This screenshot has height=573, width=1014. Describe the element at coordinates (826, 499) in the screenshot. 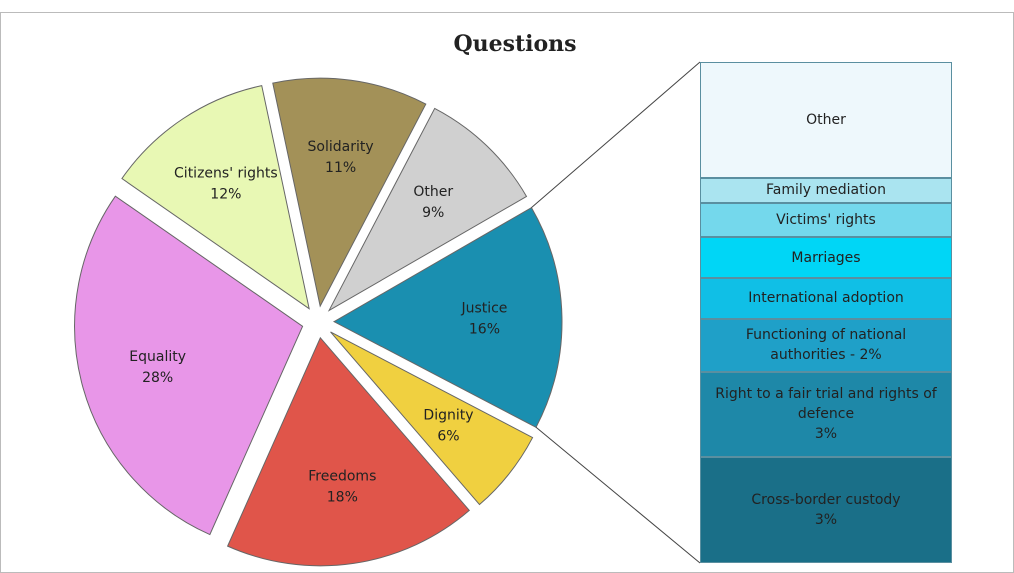

I see `bar-label: Cross-border custody` at that location.